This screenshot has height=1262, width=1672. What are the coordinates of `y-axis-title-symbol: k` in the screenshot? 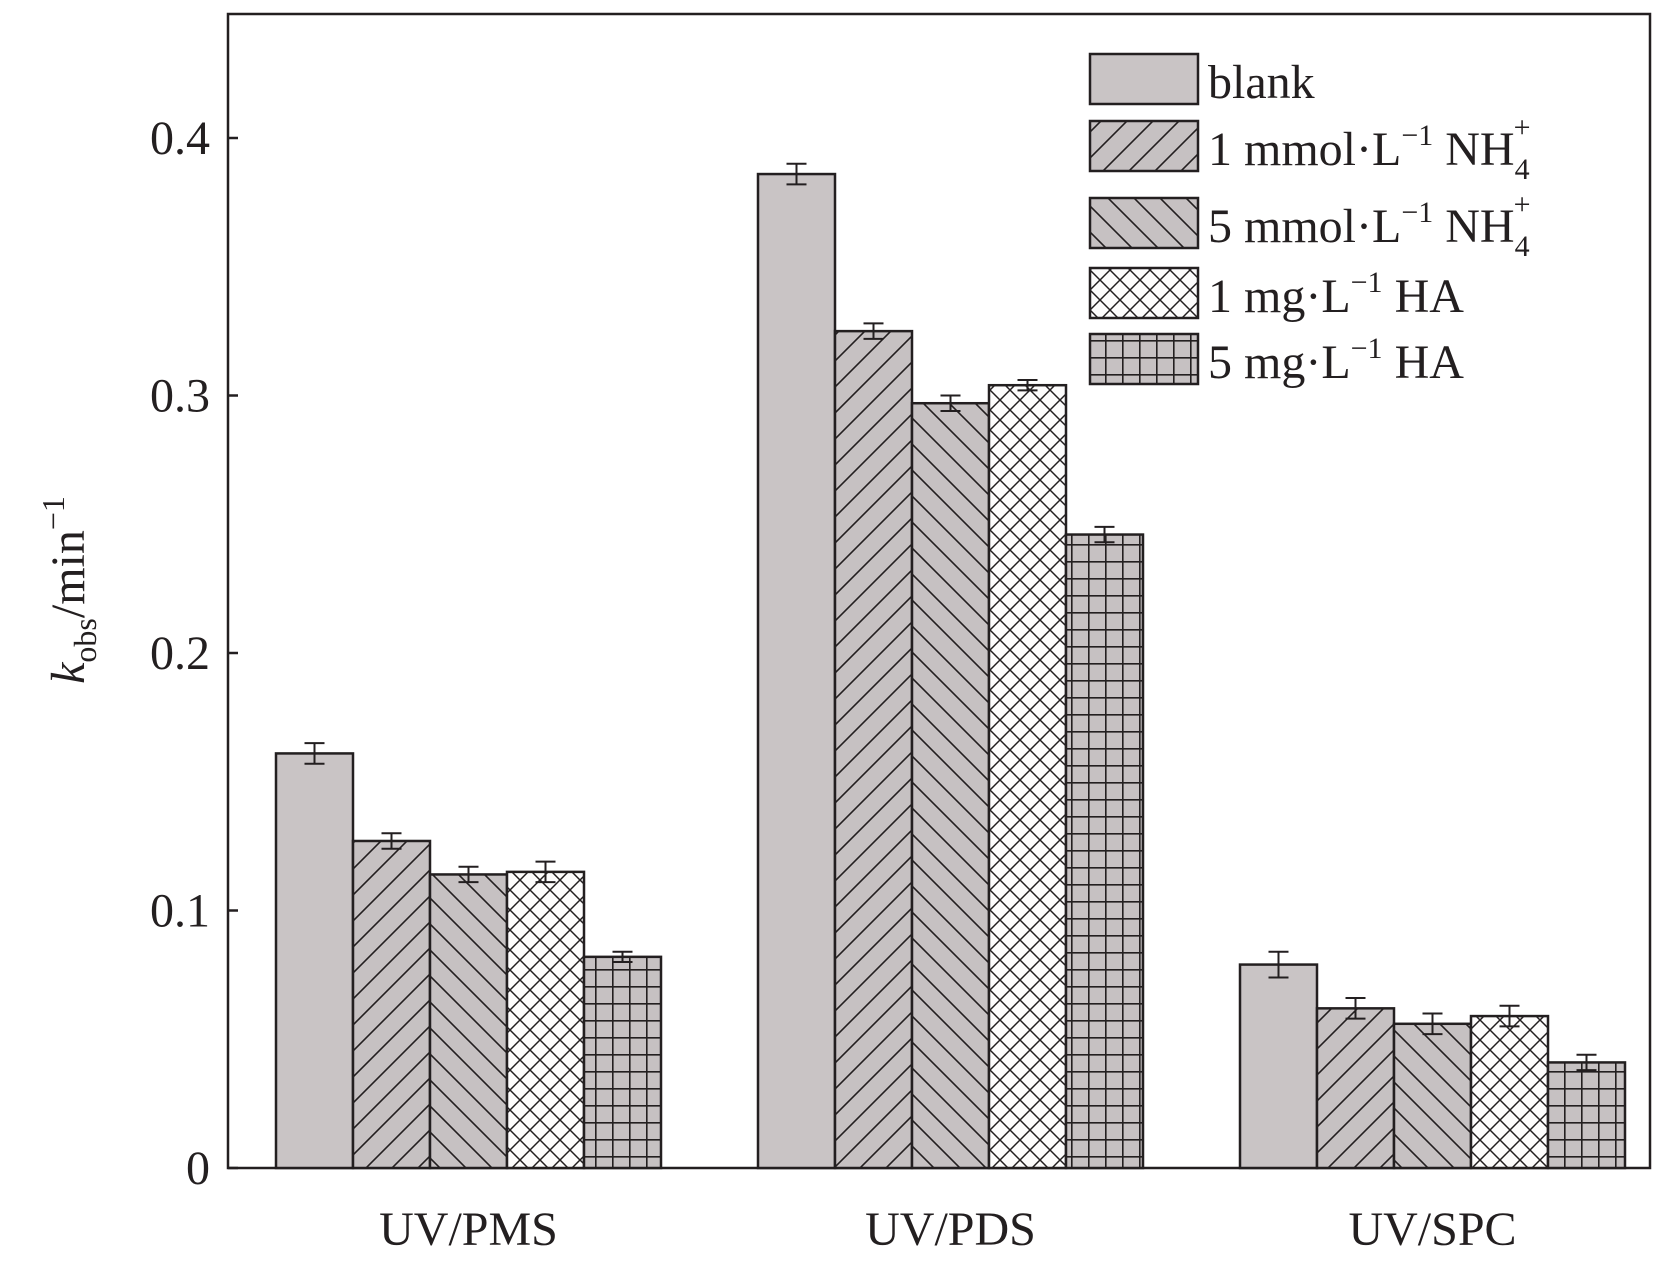 It's located at (68, 672).